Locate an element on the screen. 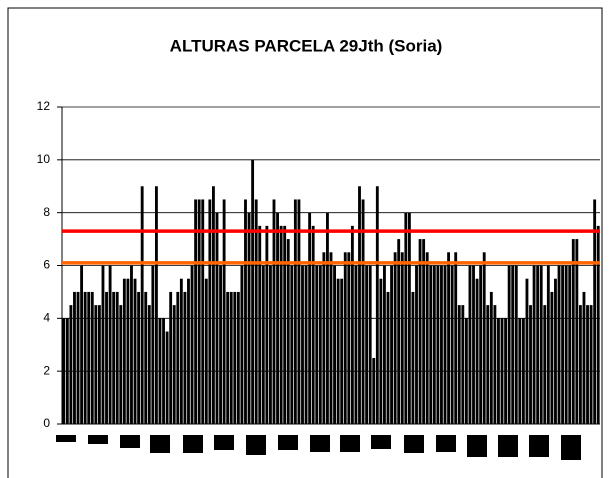 The height and width of the screenshot is (478, 609). y-tick-label: 10 is located at coordinates (44, 159).